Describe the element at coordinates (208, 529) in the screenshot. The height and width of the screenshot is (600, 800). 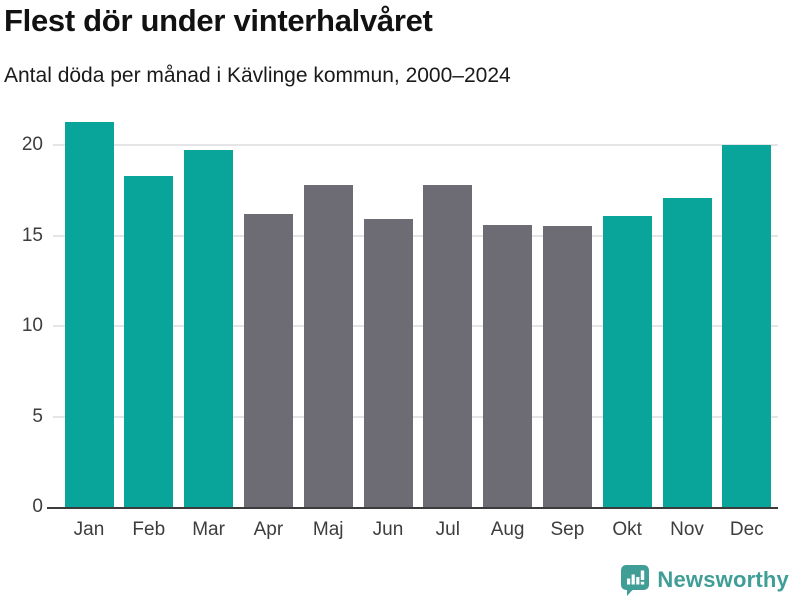
I see `x-tick-label: Mar` at that location.